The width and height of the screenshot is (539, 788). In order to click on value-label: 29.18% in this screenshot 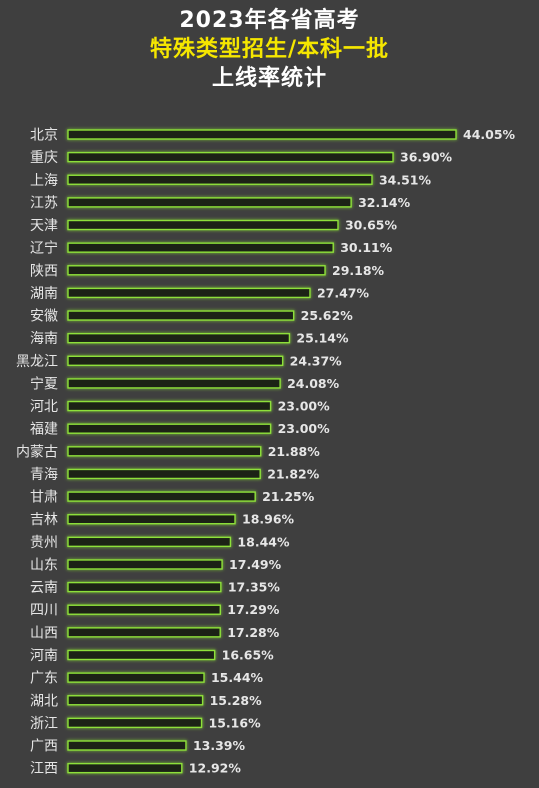, I will do `click(358, 270)`.